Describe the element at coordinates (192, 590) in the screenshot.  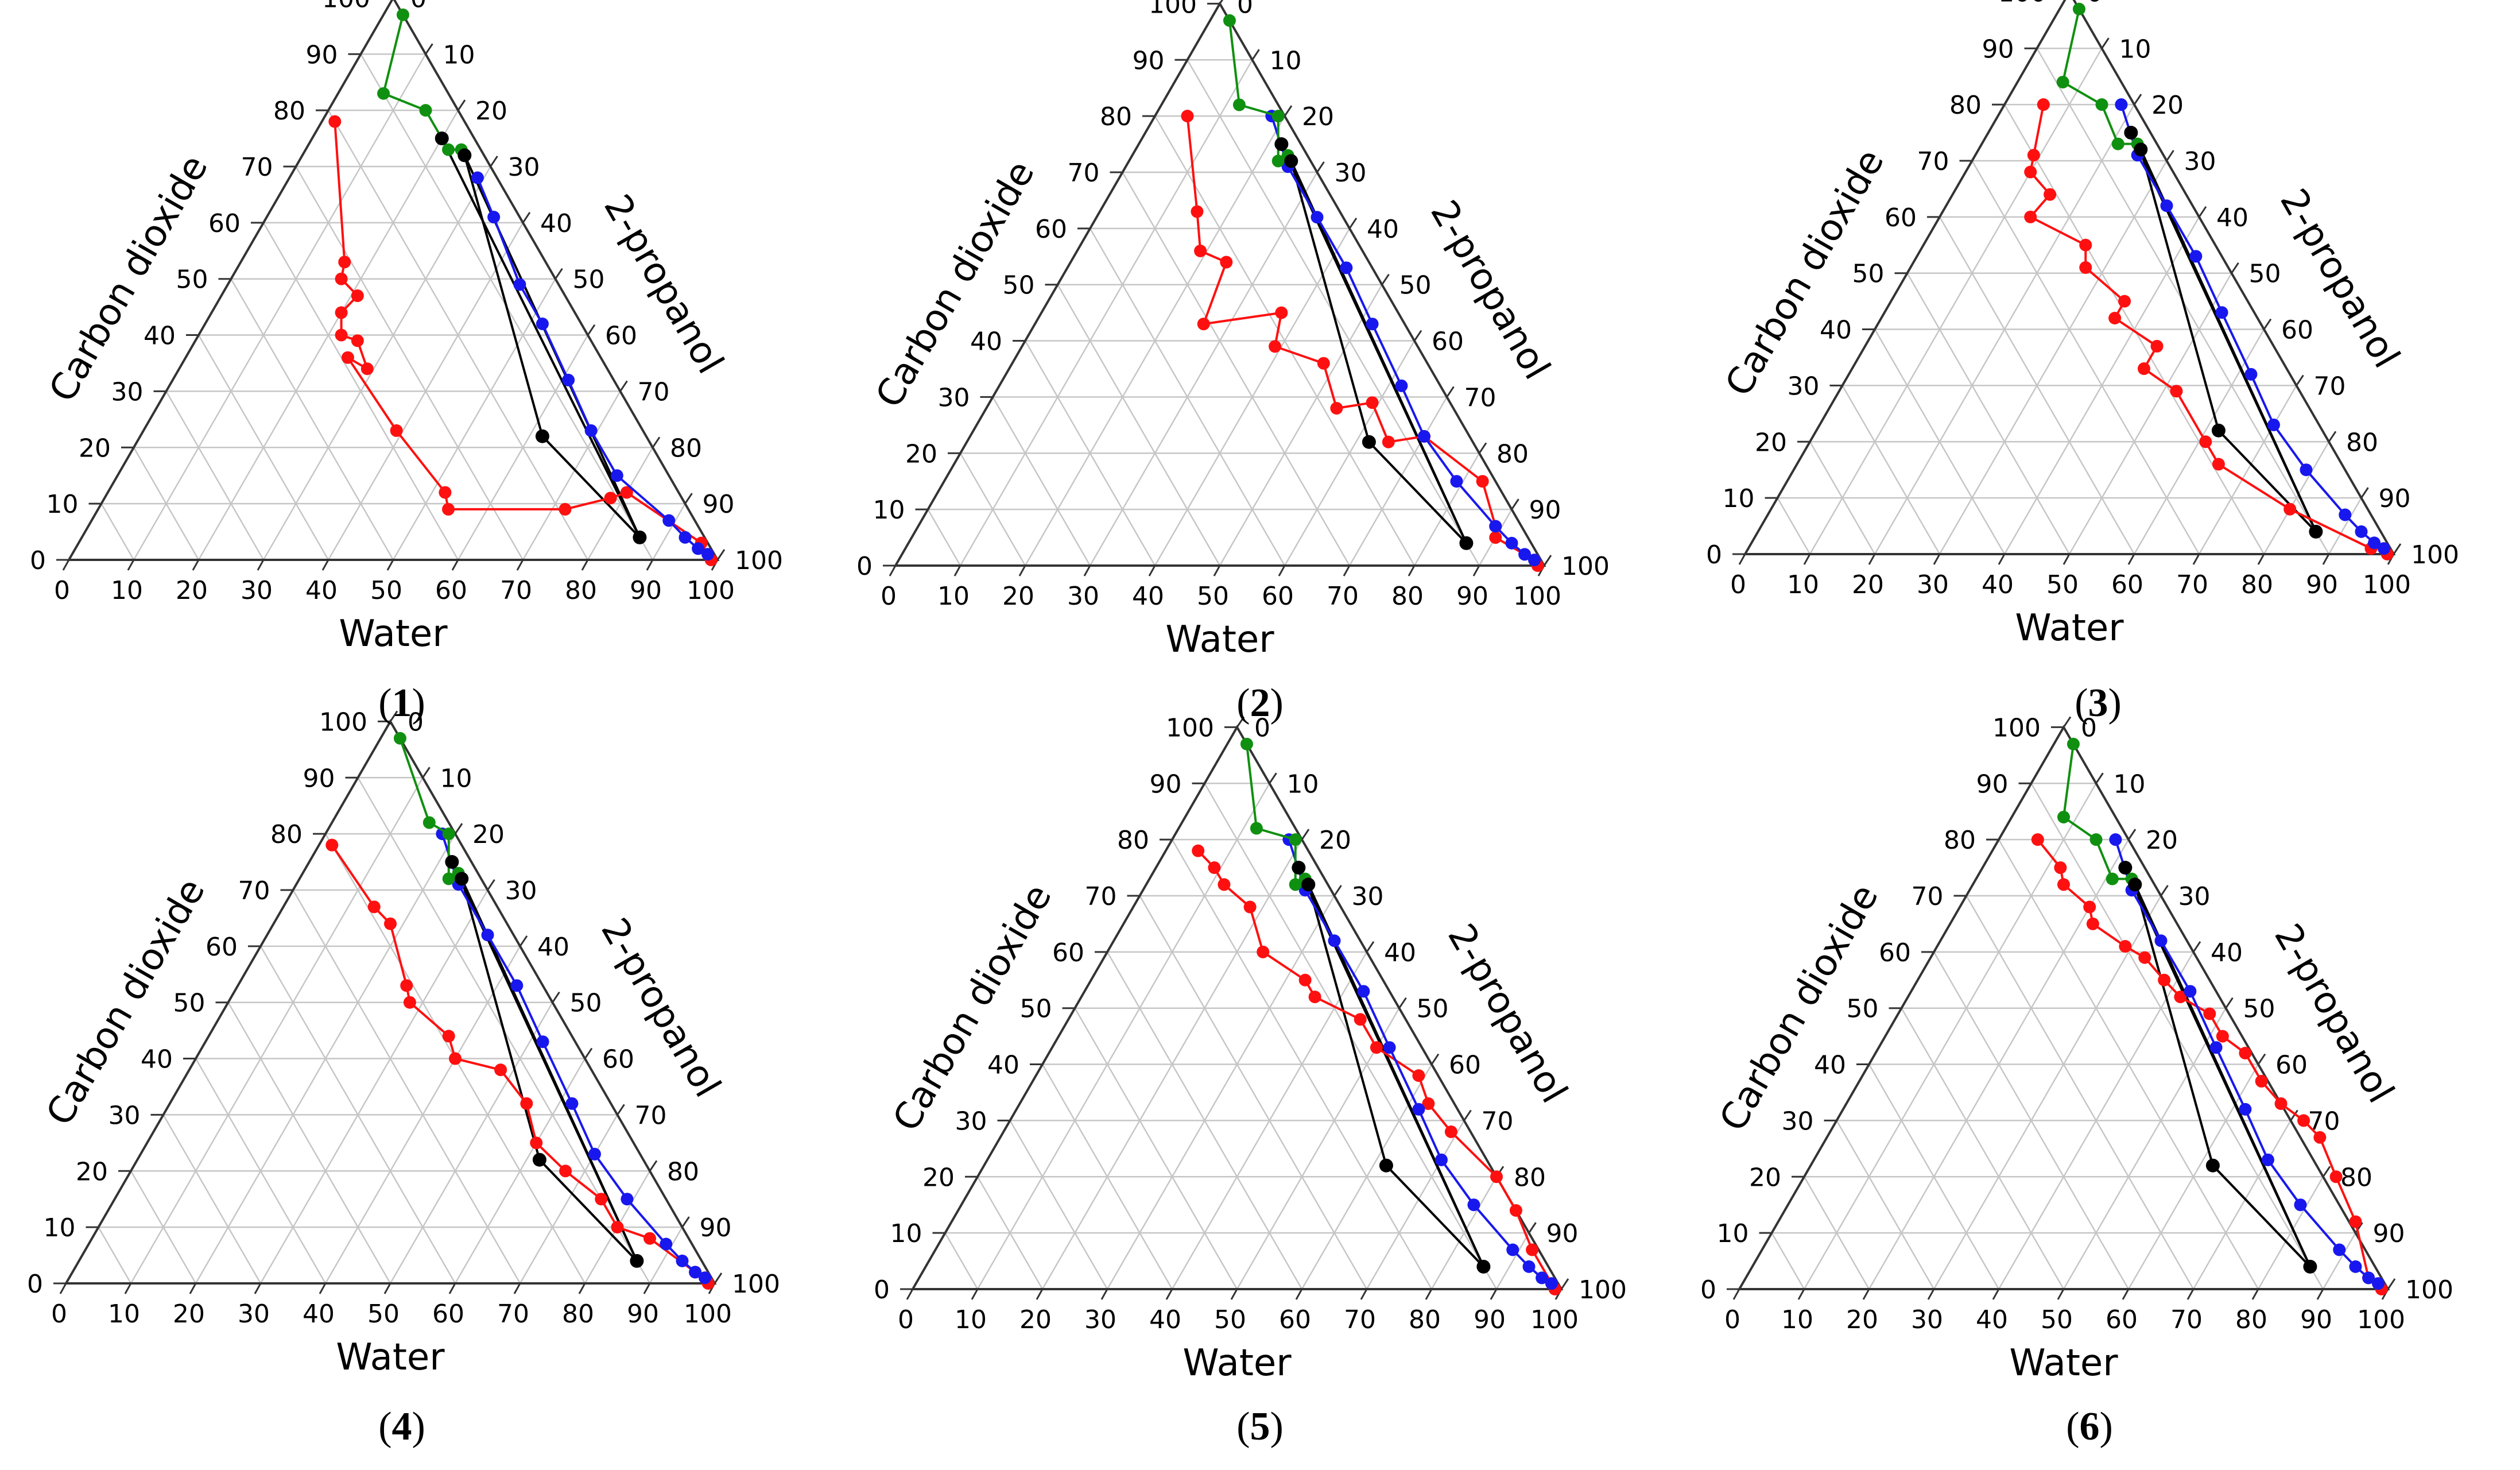
I see `tick-label-water: 20` at that location.